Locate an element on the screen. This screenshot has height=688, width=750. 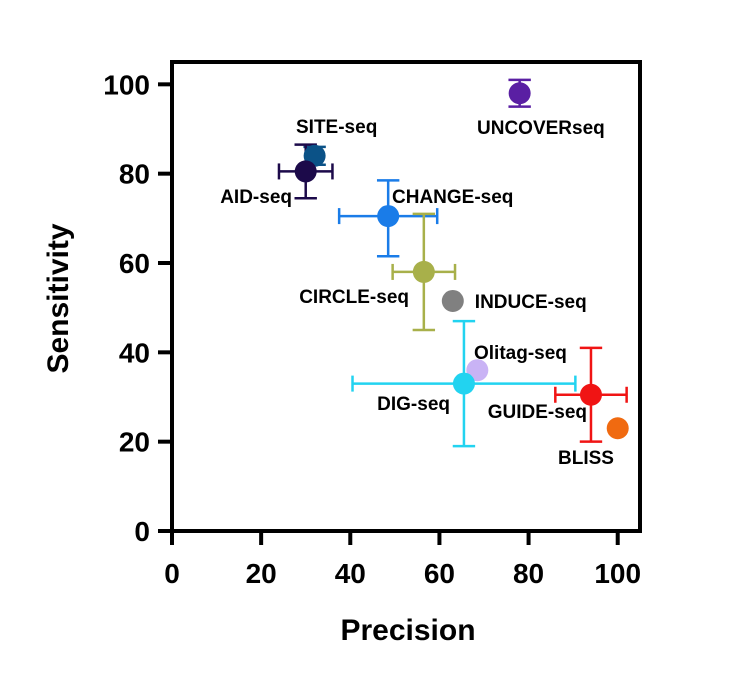
x-tick-label-5: 100 is located at coordinates (617, 573).